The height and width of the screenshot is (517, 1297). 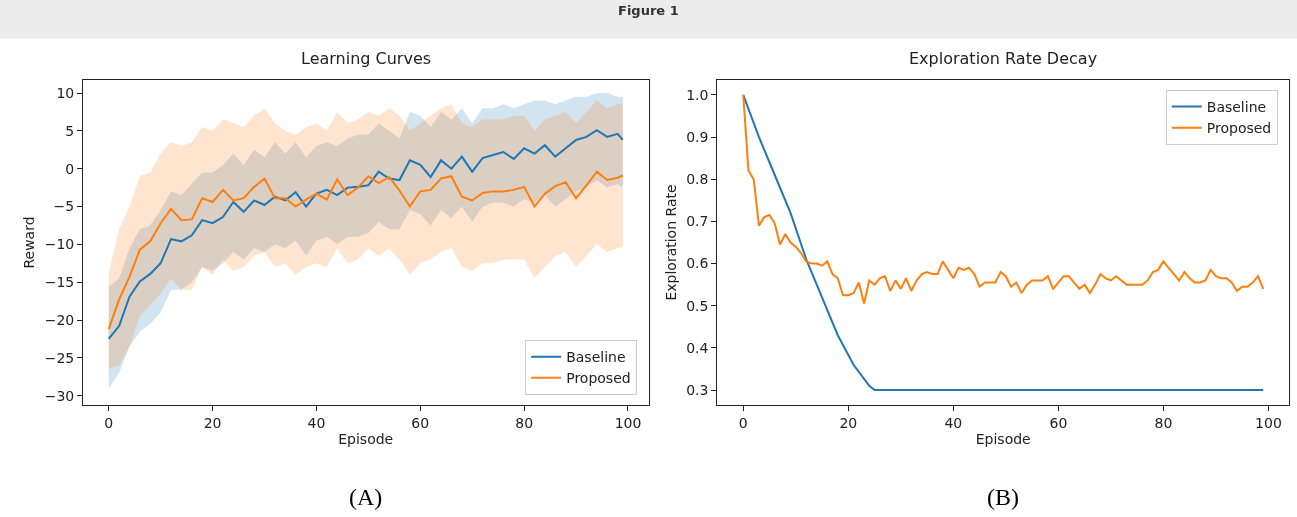 What do you see at coordinates (697, 389) in the screenshot?
I see `y-tick-label: 0.3` at bounding box center [697, 389].